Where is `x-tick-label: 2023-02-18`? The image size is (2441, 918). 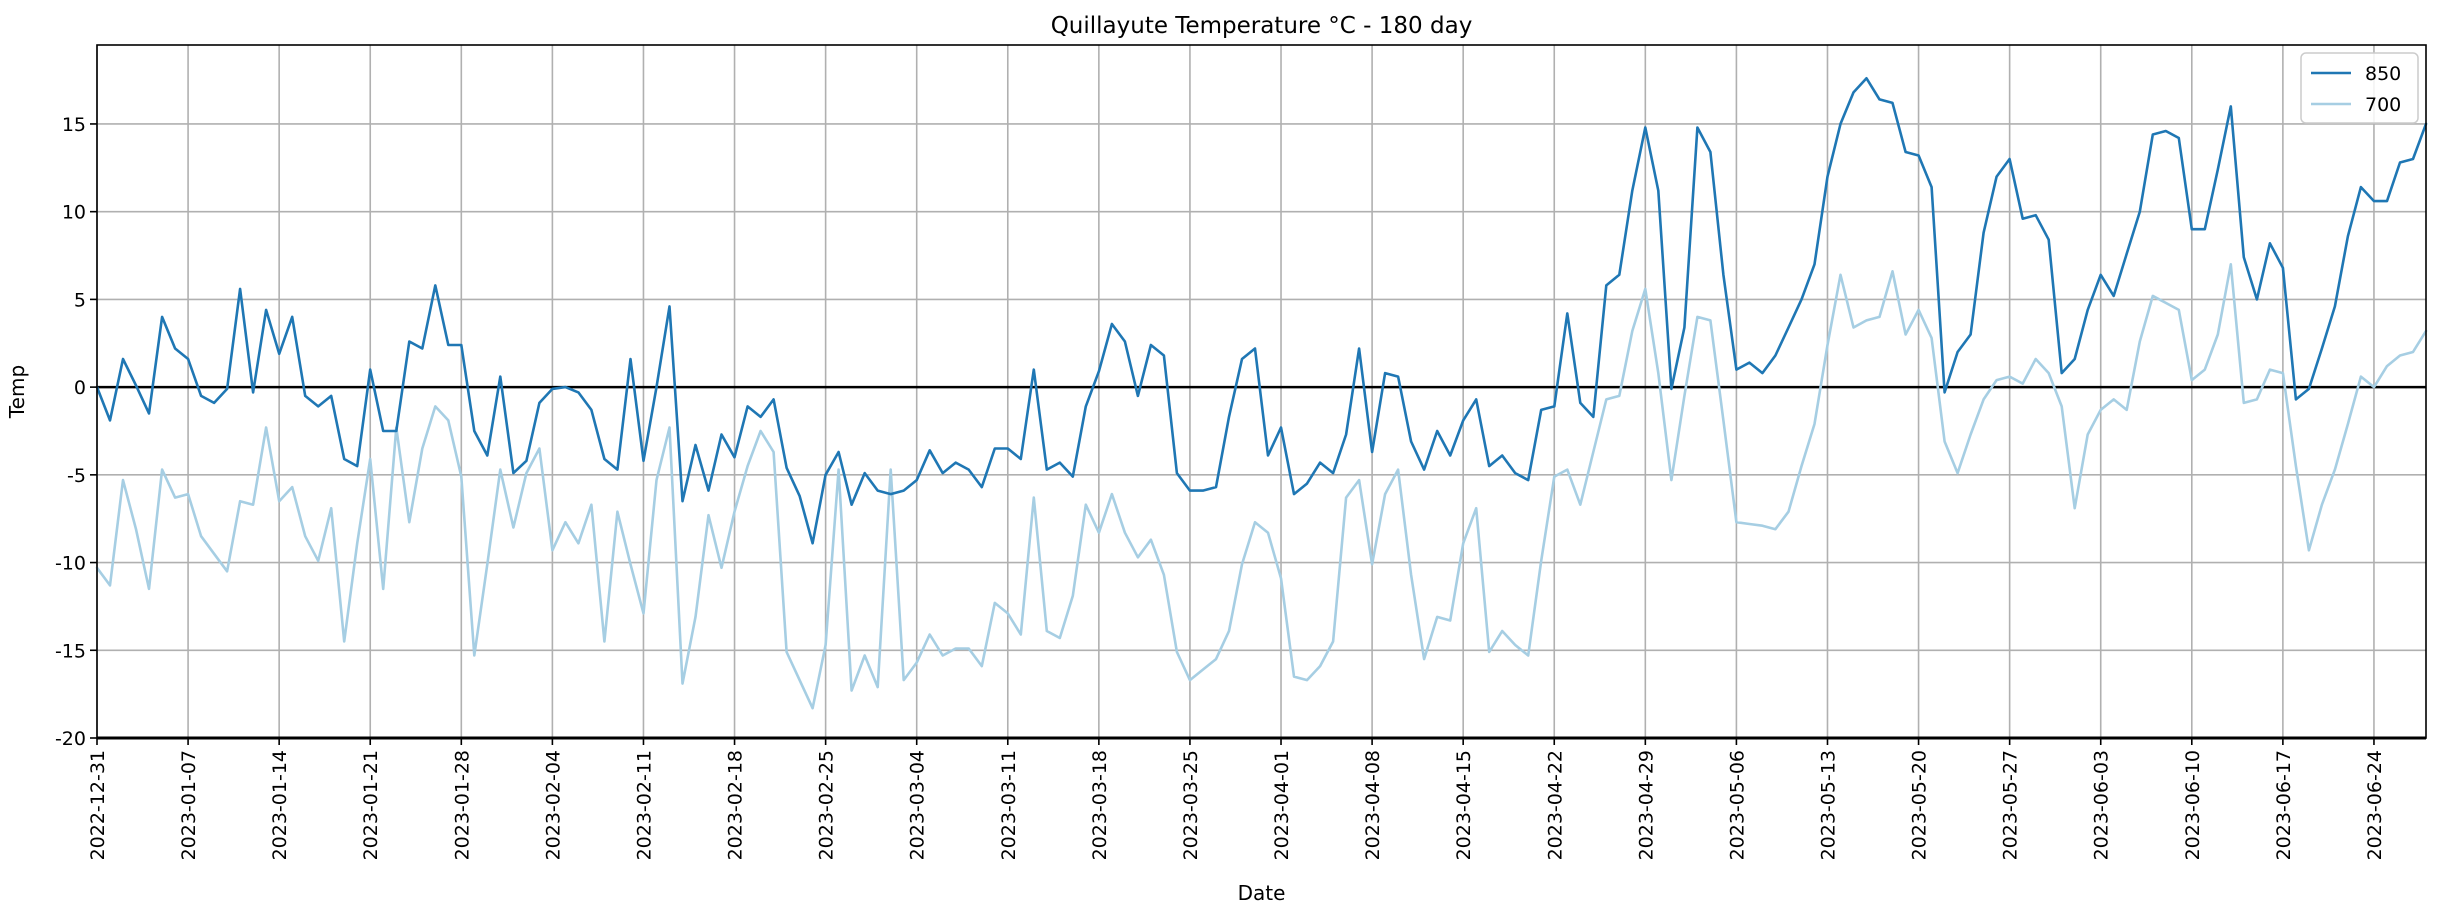 x-tick-label: 2023-02-18 is located at coordinates (736, 805).